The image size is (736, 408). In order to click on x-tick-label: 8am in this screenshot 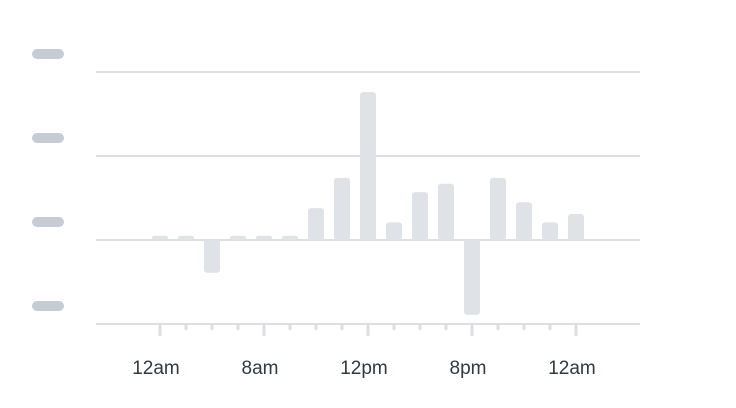, I will do `click(260, 368)`.